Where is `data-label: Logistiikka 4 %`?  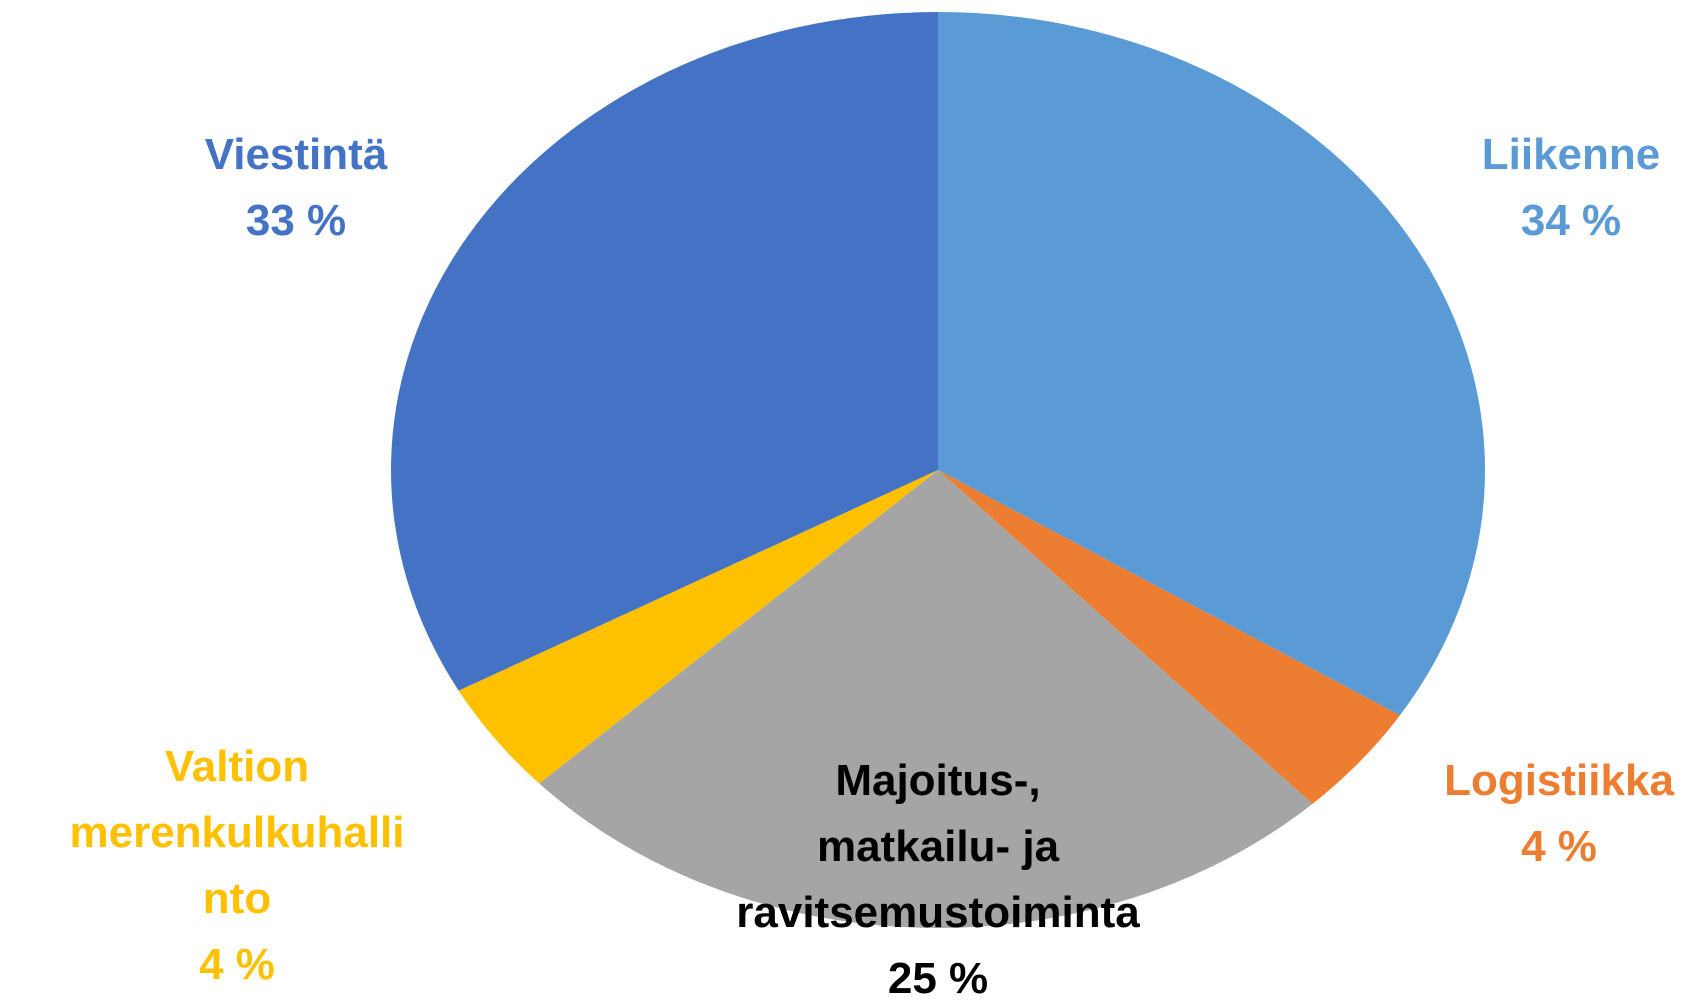 data-label: Logistiikka 4 % is located at coordinates (1531, 814).